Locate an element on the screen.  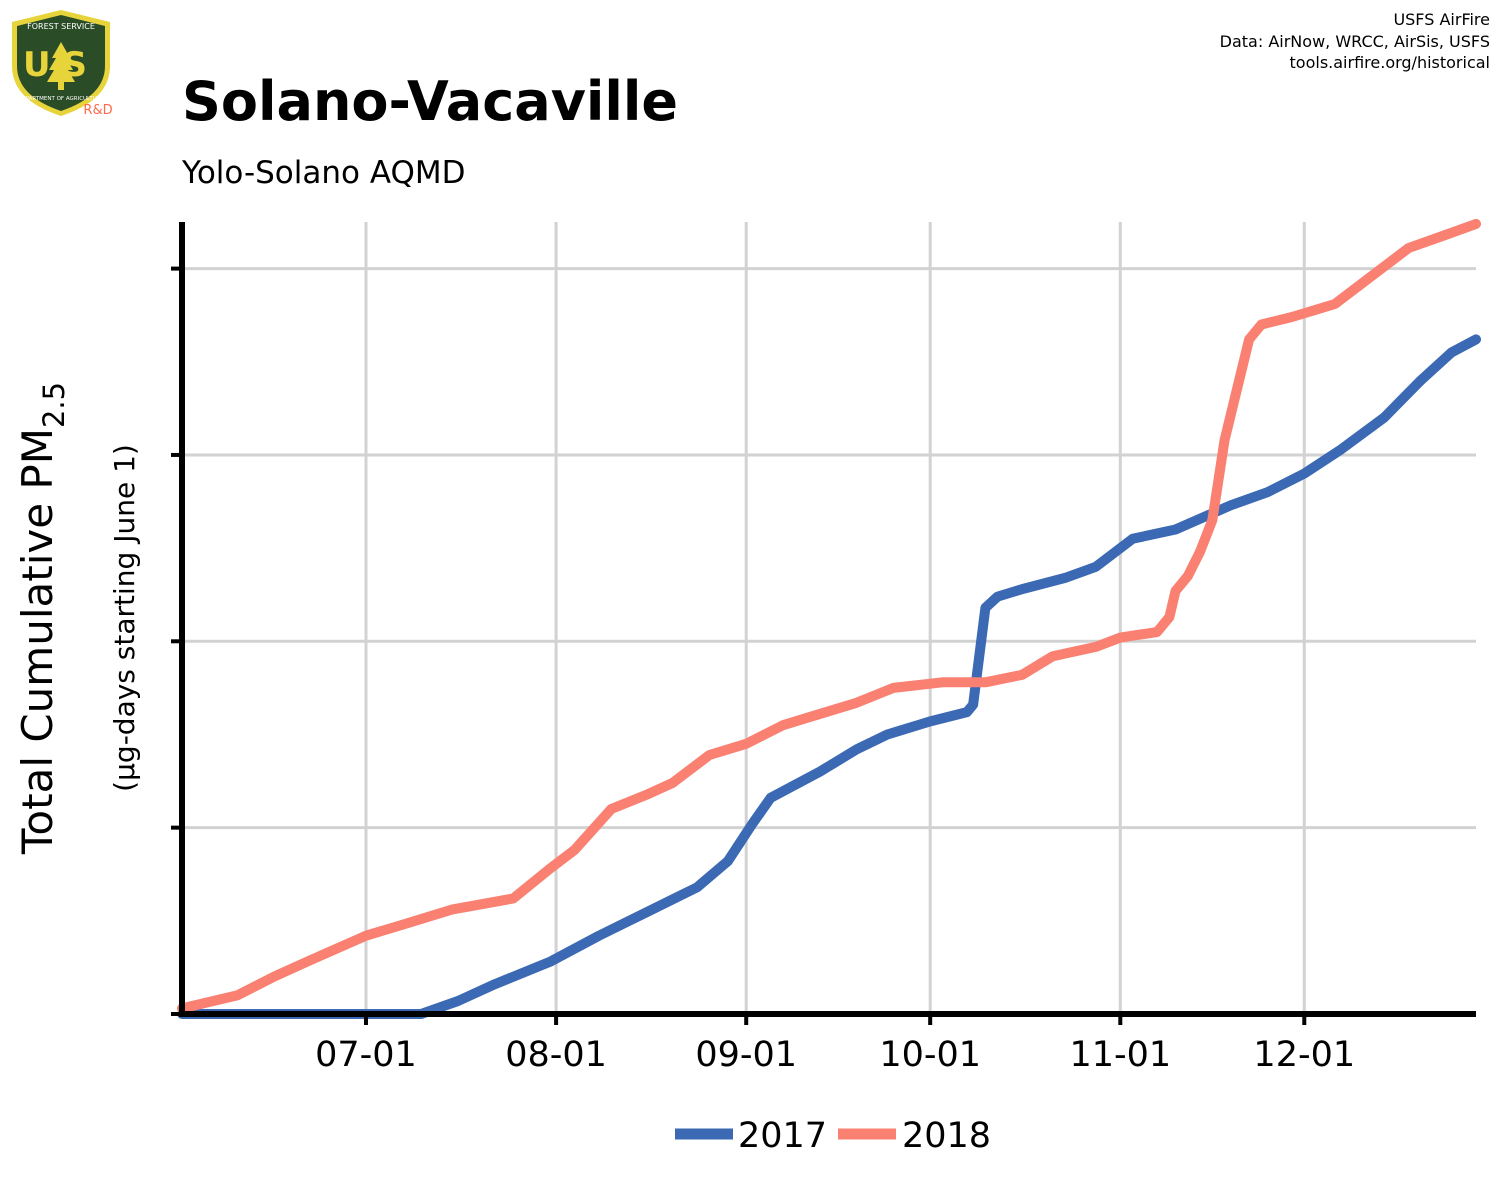
y-axis-label-secondary: (µg-days starting June 1) is located at coordinates (124, 618).